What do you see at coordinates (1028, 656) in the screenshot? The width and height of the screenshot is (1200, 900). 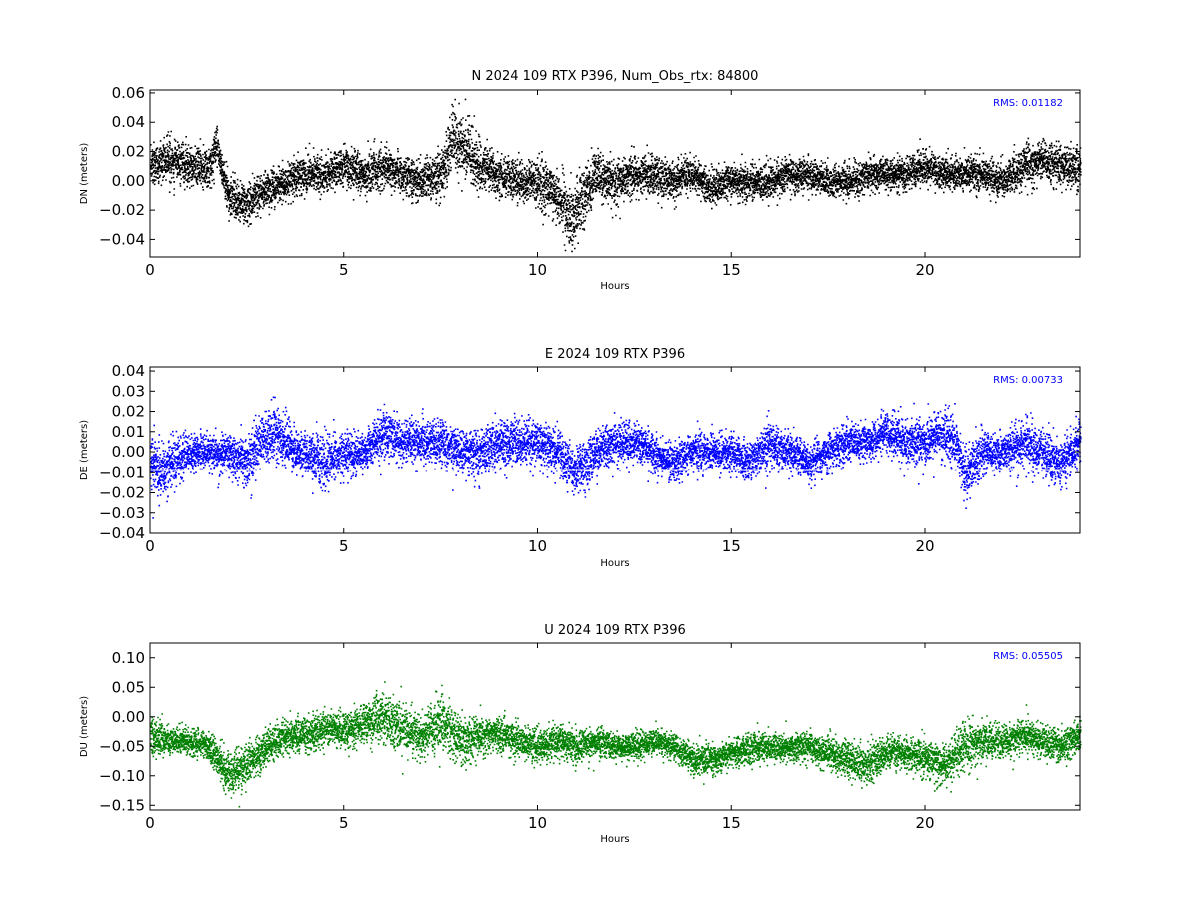 I see `rms-label: RMS: 0.05505` at bounding box center [1028, 656].